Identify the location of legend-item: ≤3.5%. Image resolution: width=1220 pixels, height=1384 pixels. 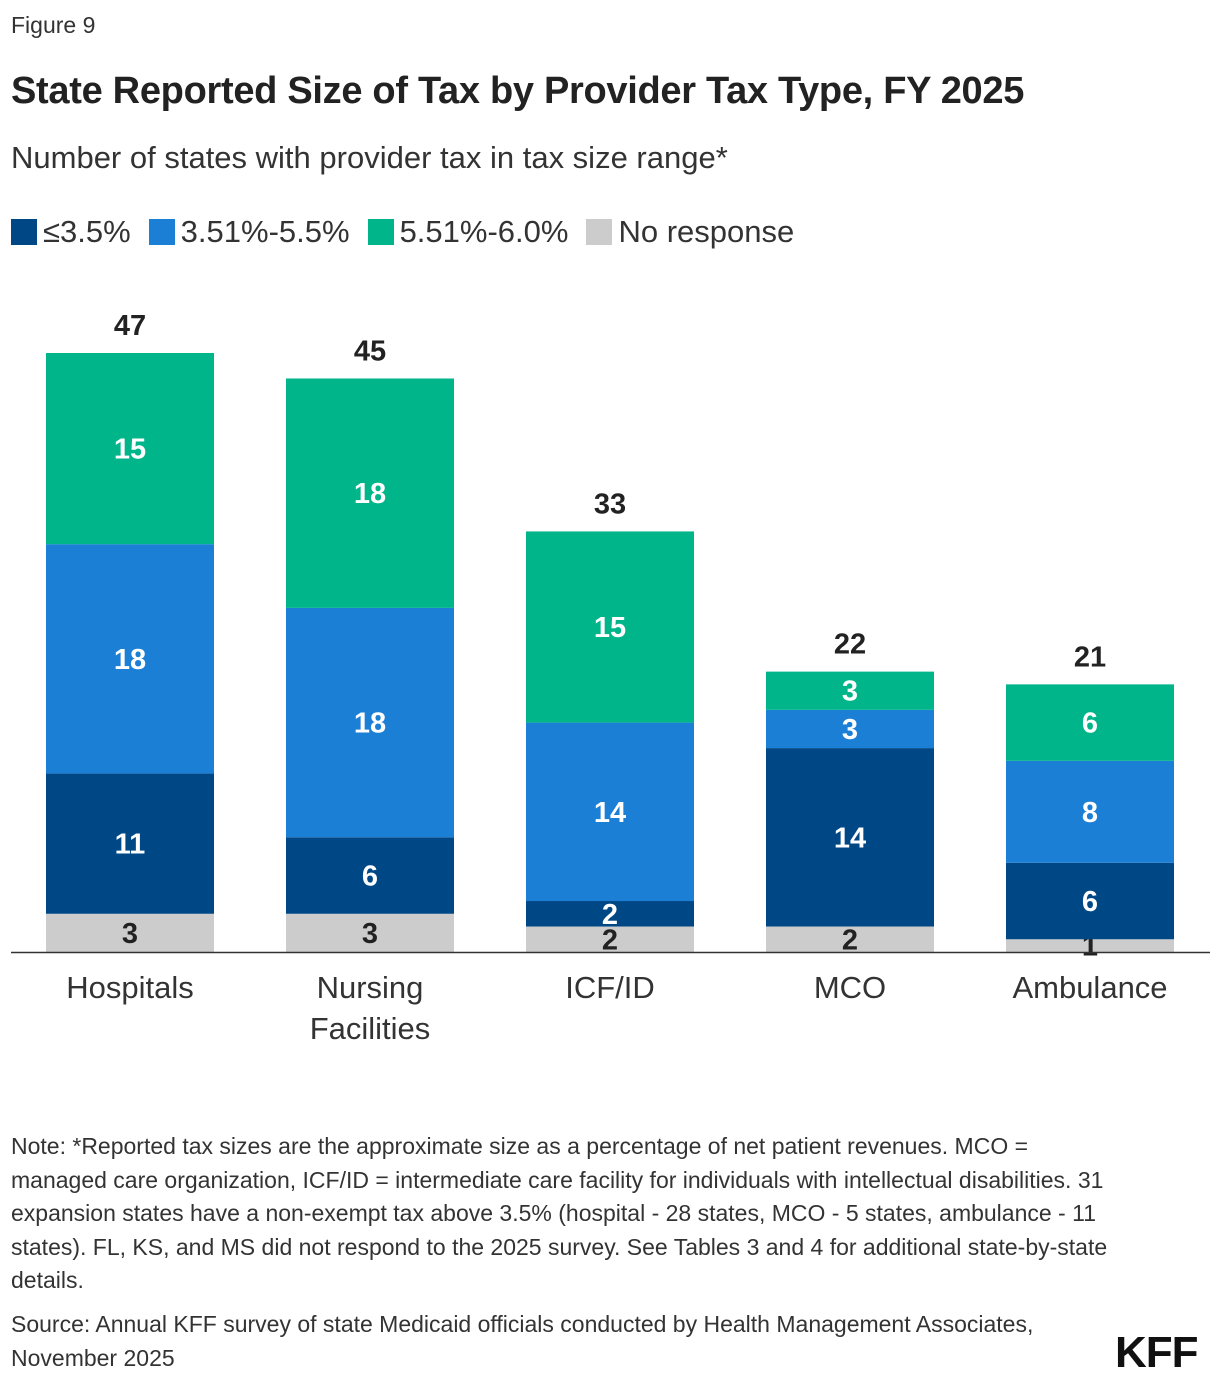
(71, 232).